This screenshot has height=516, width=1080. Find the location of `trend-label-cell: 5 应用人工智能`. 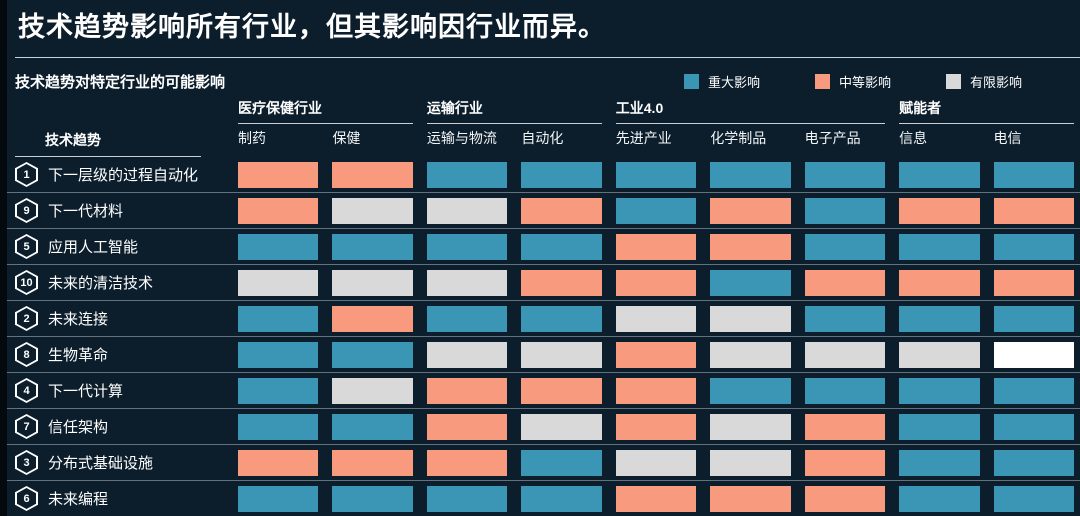

trend-label-cell: 5 应用人工智能 is located at coordinates (119, 246).